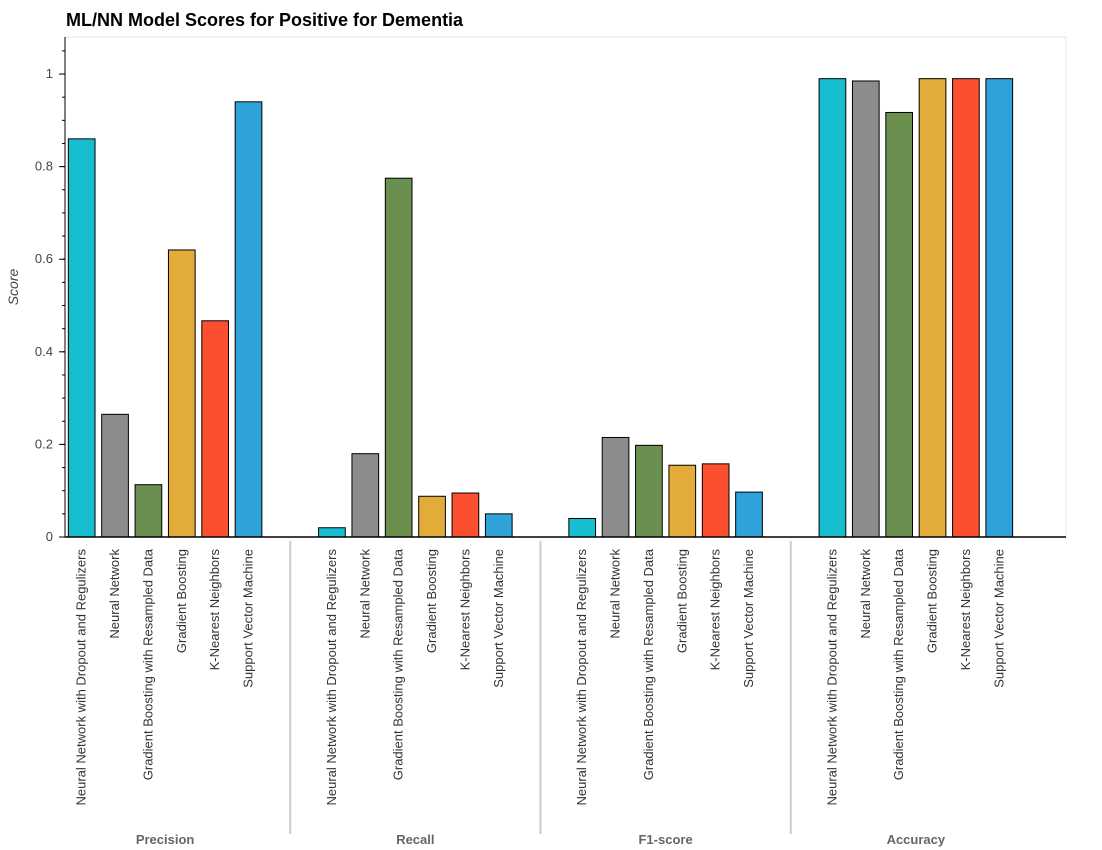 The width and height of the screenshot is (1102, 850). Describe the element at coordinates (44, 351) in the screenshot. I see `y-tick-label: 0.4` at that location.